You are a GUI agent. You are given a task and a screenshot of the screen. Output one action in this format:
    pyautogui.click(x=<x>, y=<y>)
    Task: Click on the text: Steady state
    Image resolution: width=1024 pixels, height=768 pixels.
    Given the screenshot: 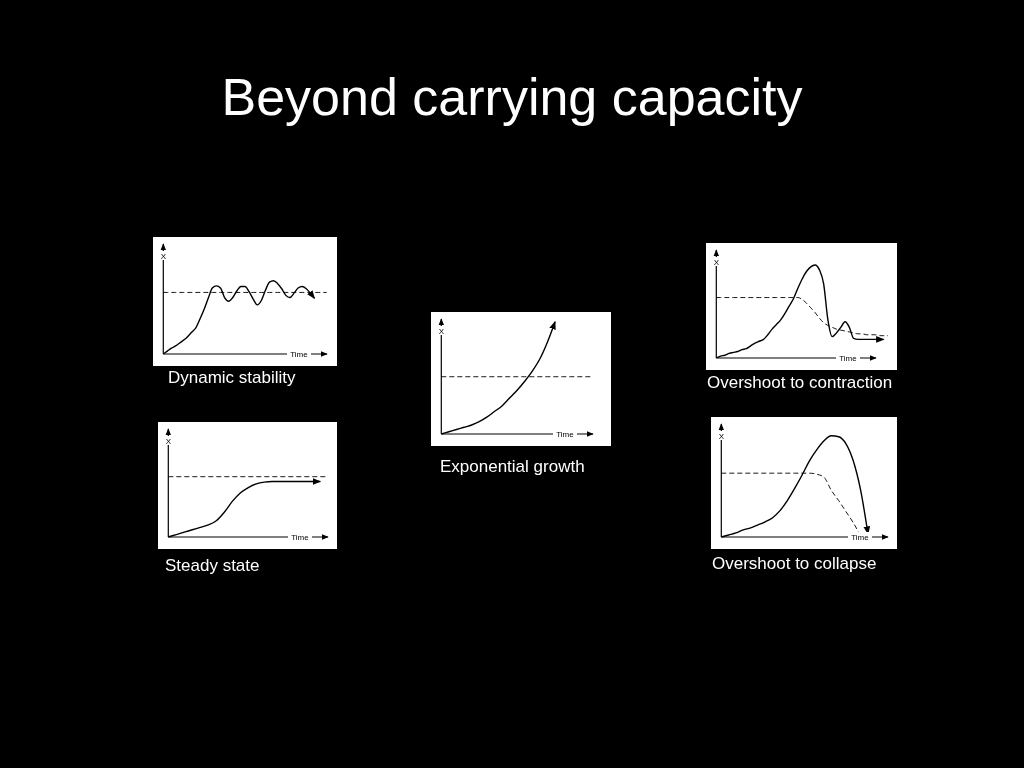 What is the action you would take?
    pyautogui.click(x=212, y=565)
    